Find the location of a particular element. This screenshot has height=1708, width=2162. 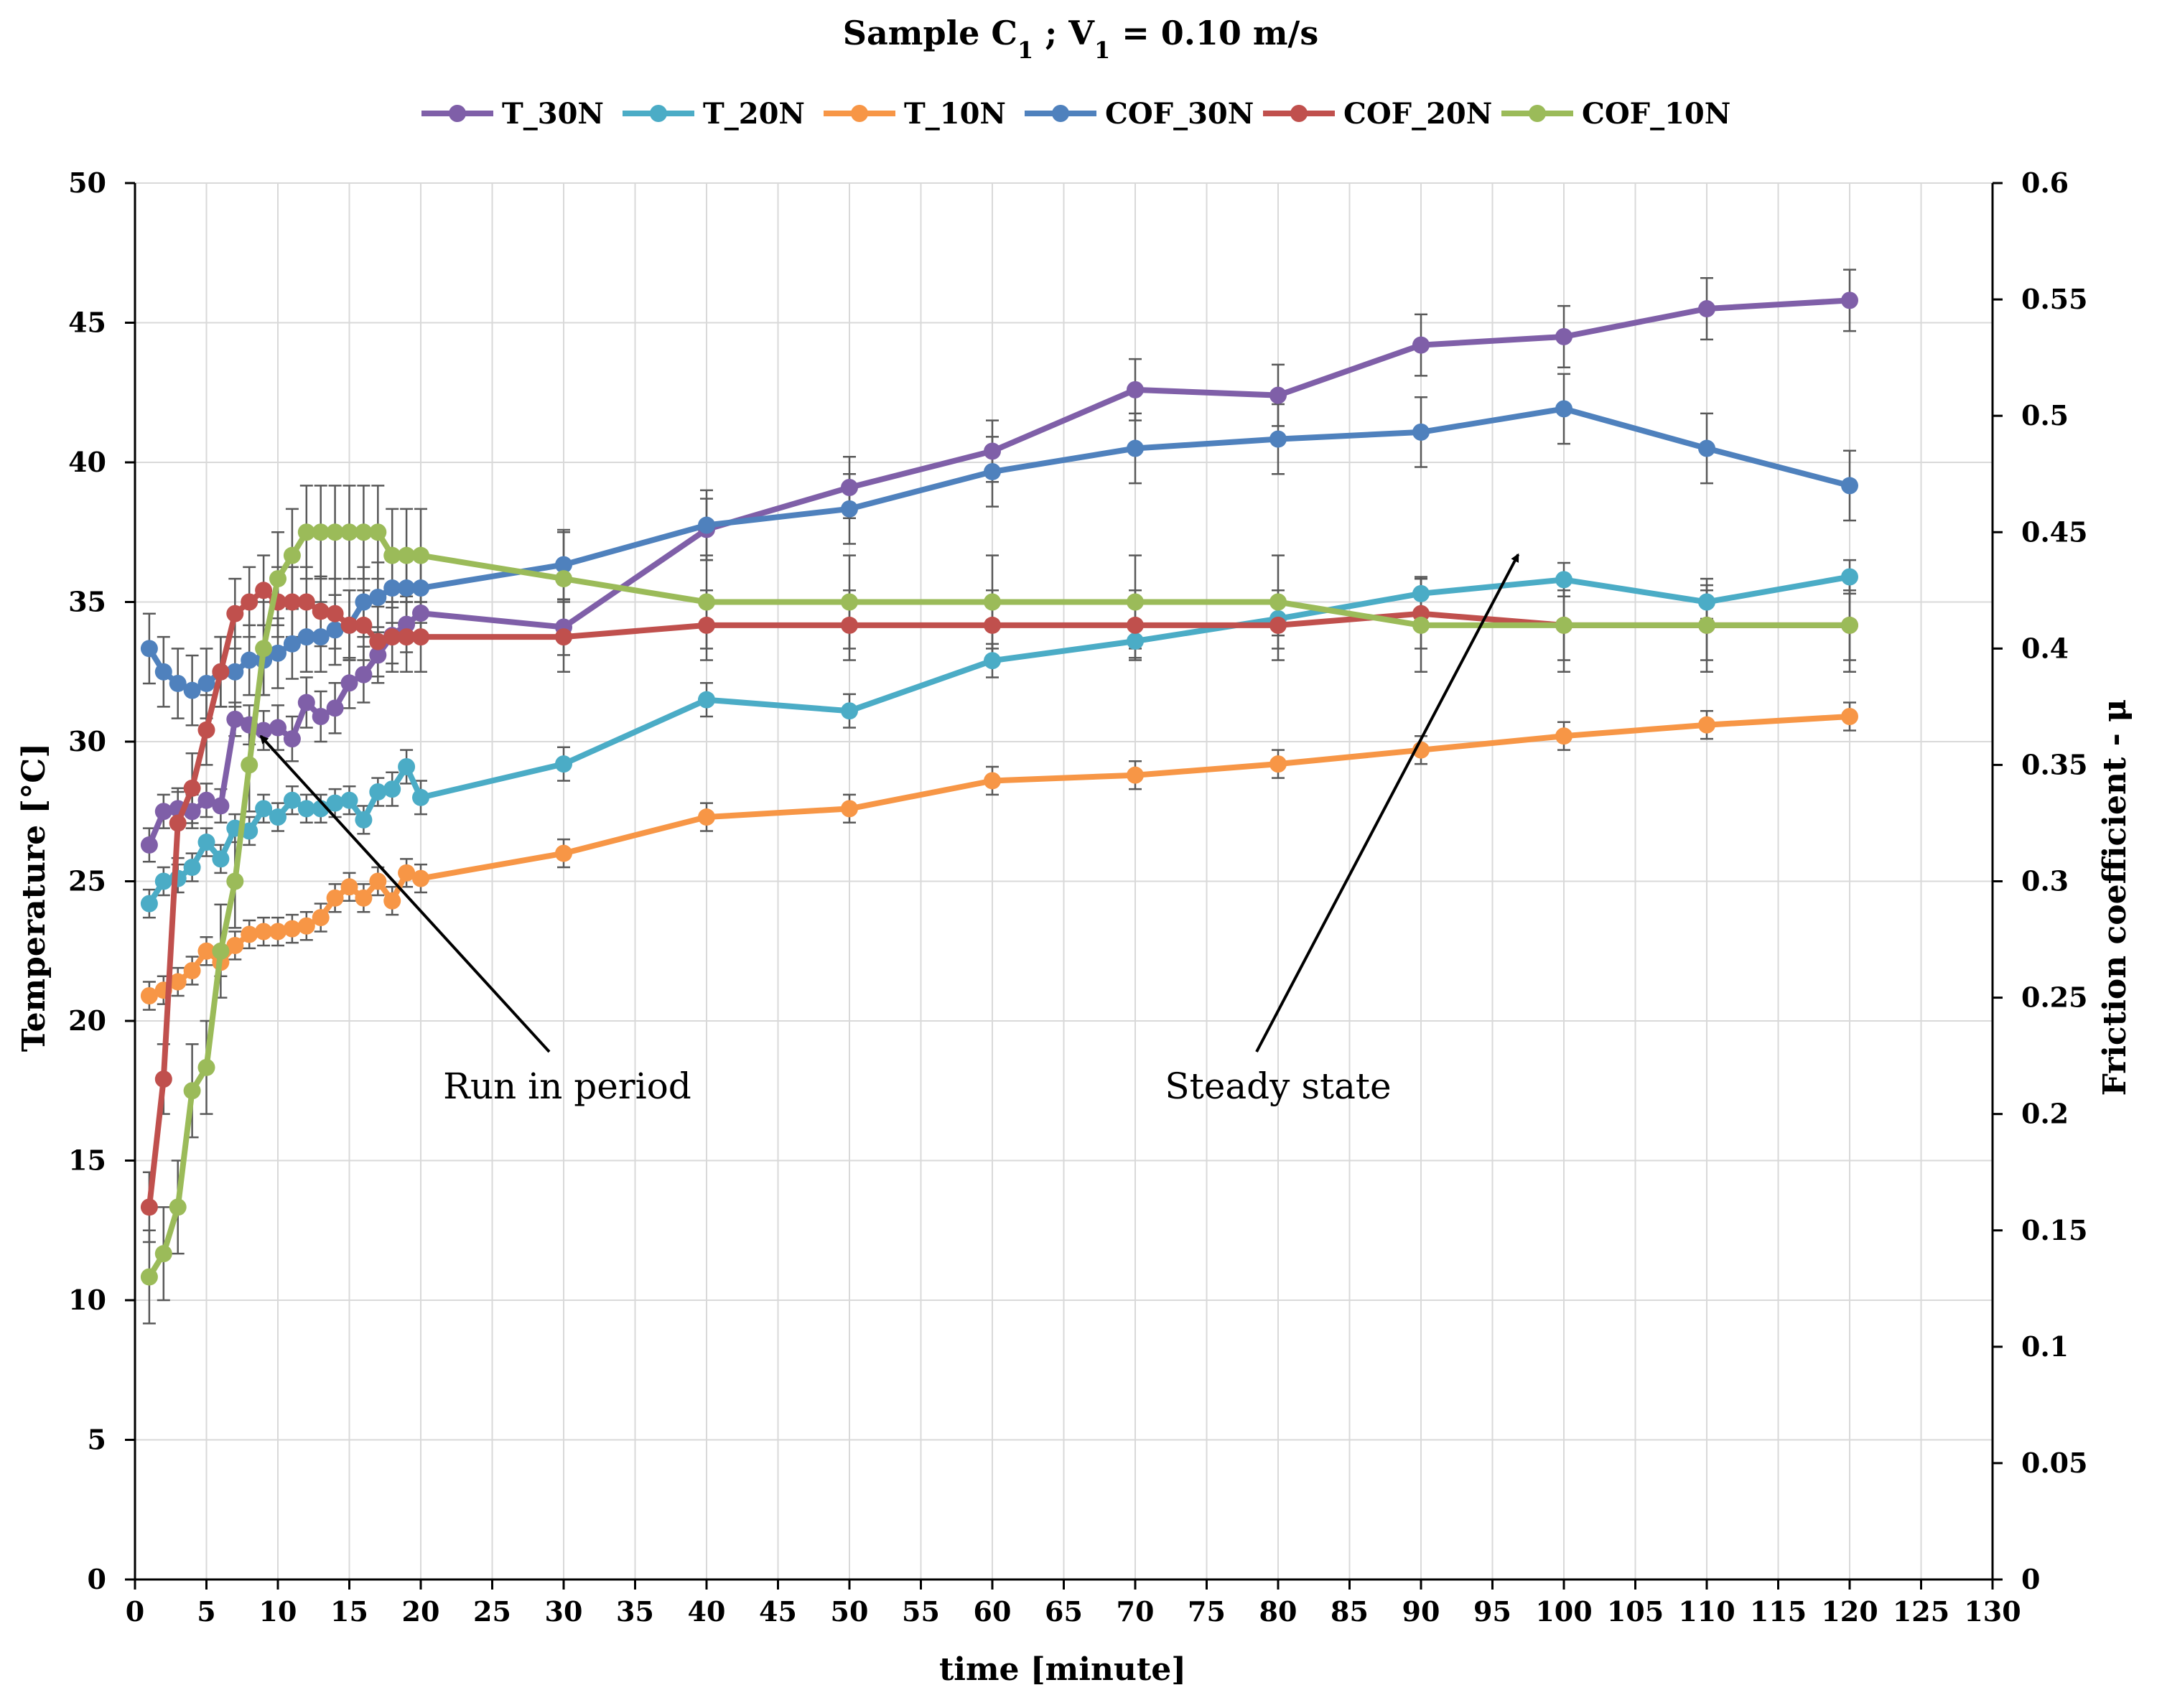

series-line-t_10n is located at coordinates (1000, 856).